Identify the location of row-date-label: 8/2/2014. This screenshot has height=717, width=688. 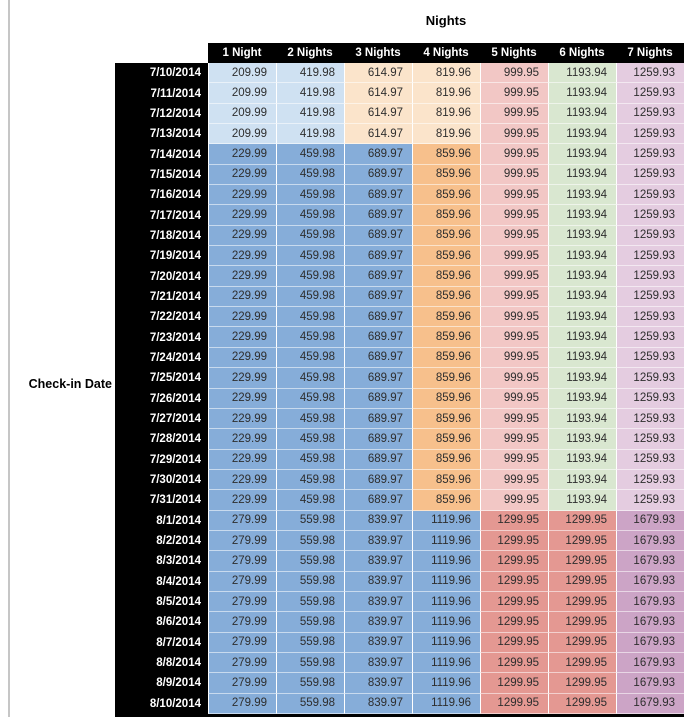
(161, 541).